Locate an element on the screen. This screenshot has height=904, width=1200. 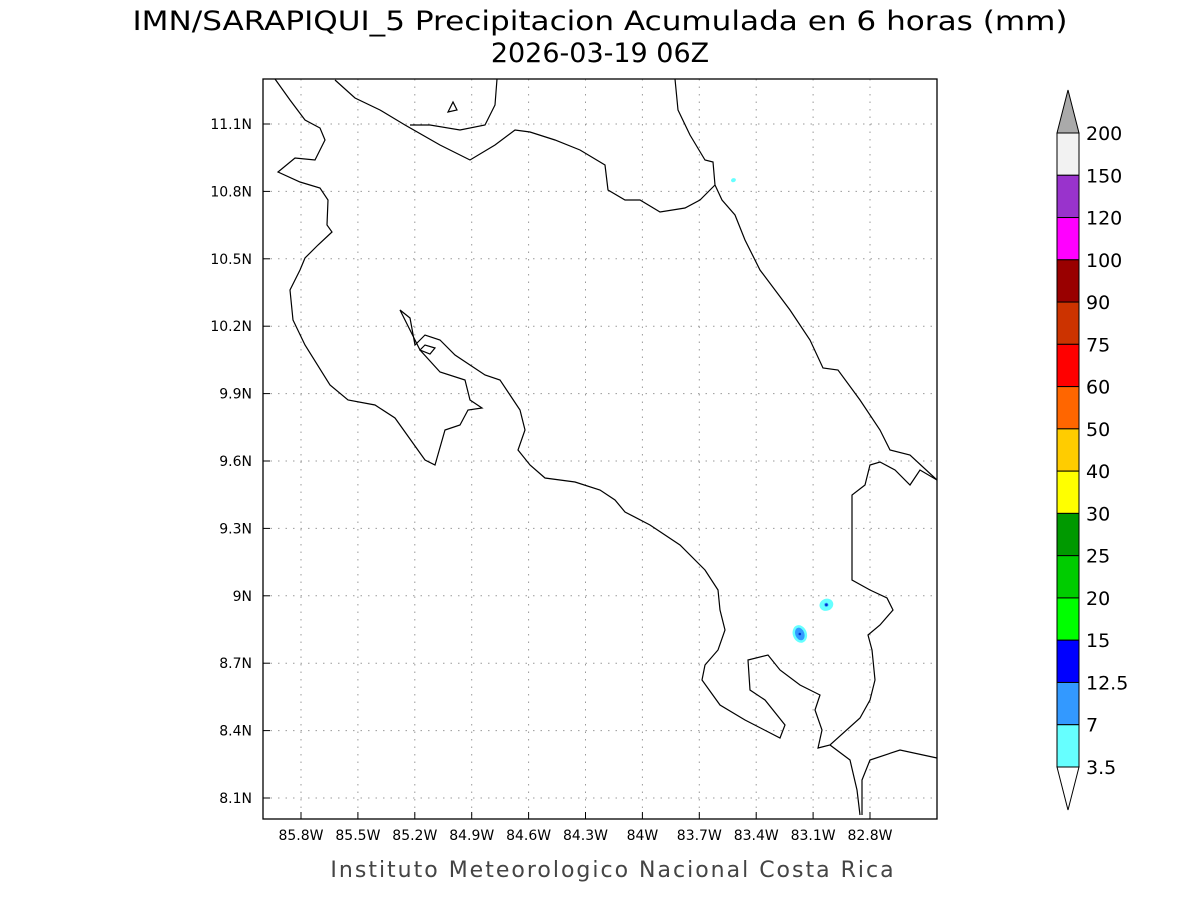
lat-tick-label: 11.1N is located at coordinates (231, 125).